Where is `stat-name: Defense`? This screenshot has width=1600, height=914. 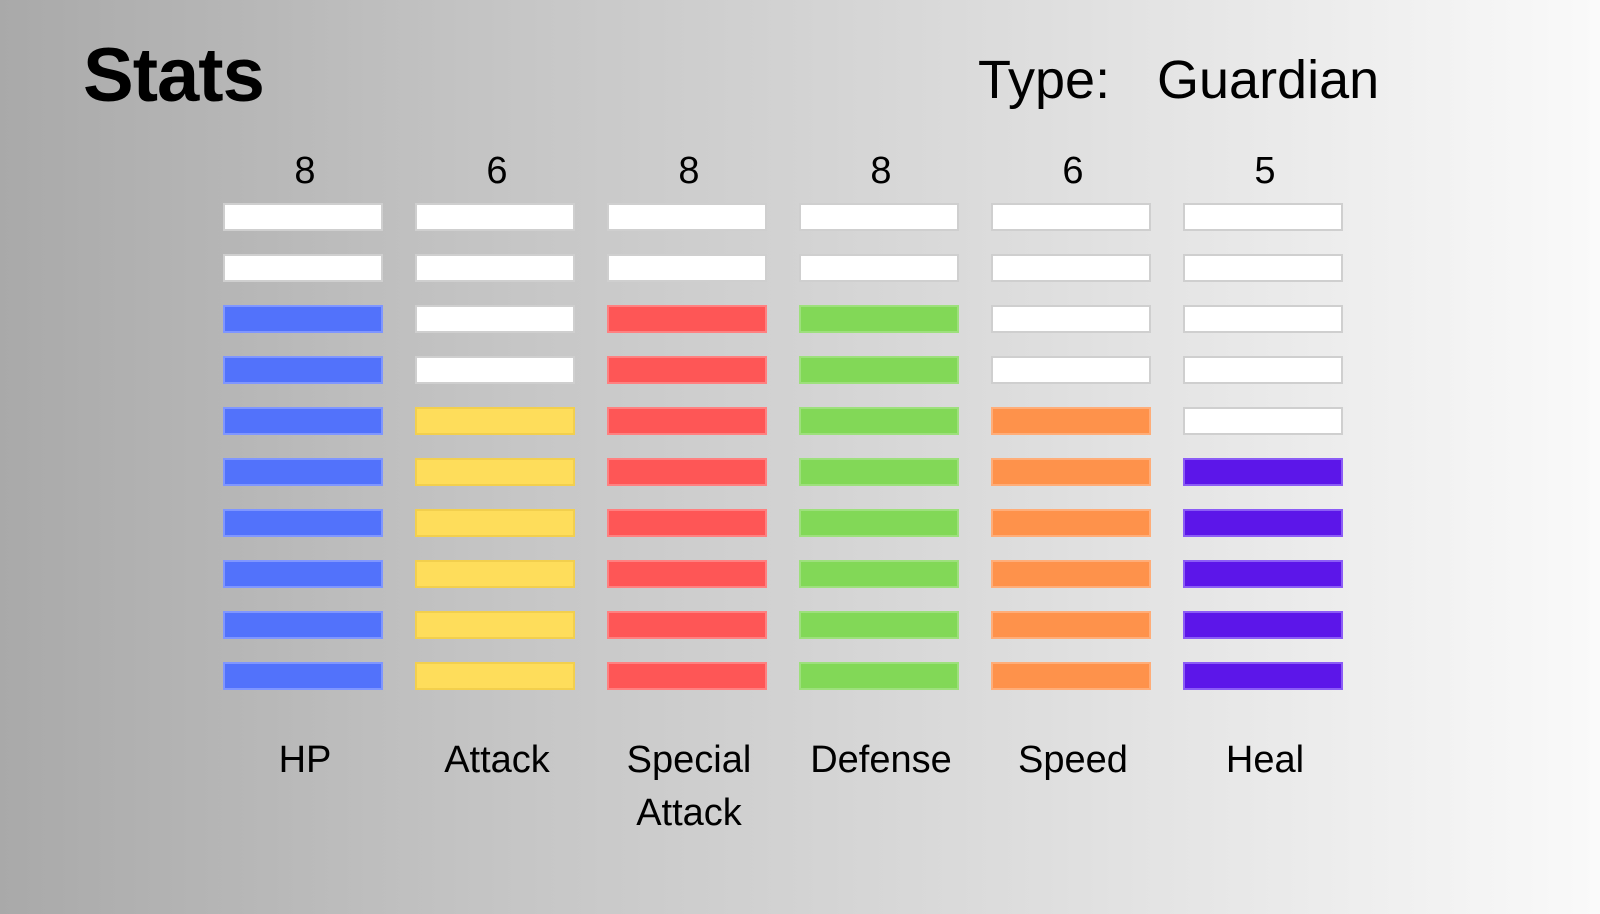
stat-name: Defense is located at coordinates (881, 760).